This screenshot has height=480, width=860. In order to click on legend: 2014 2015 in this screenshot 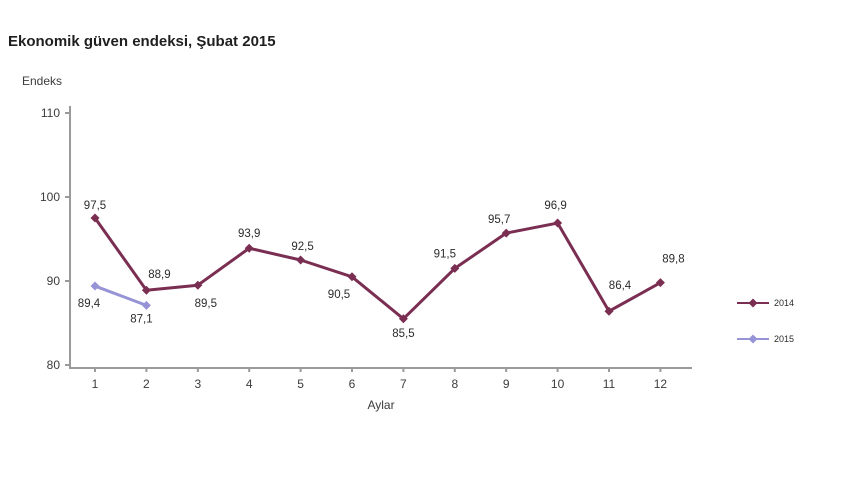, I will do `click(765, 332)`.